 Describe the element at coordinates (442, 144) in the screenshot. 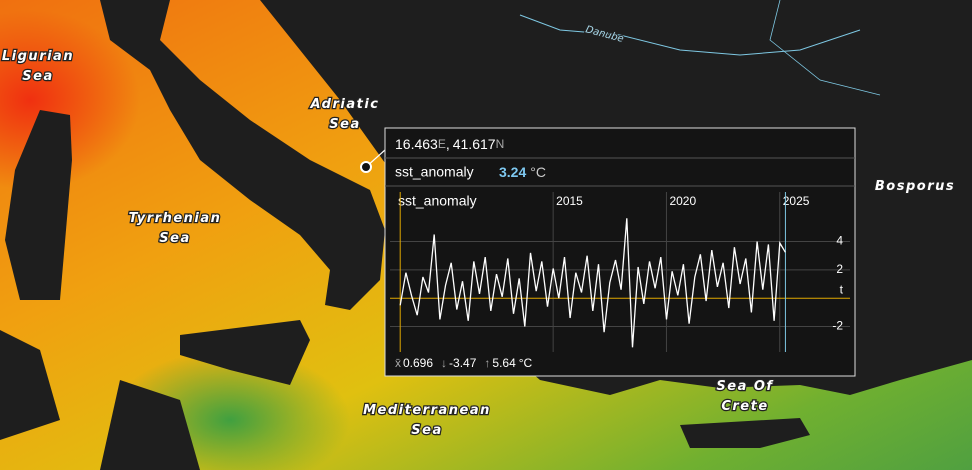

I see `lon-dir: E` at that location.